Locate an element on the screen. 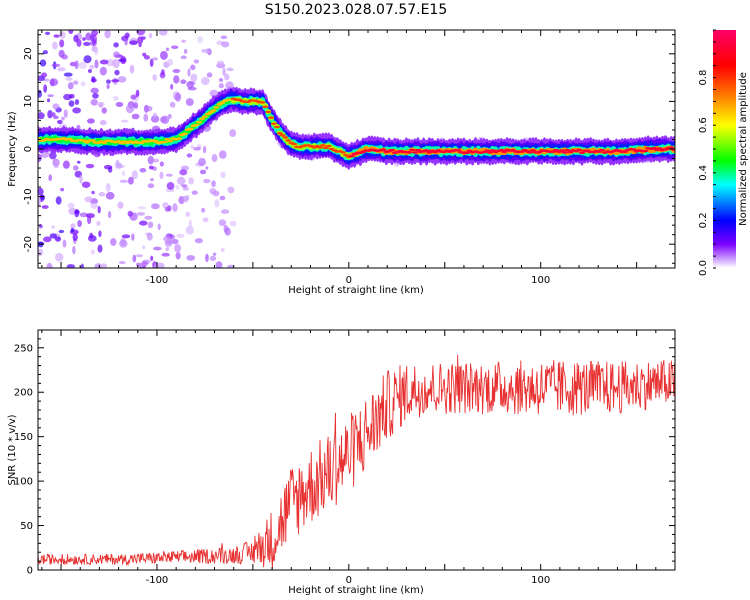  spectrogram-y-tick-label: 20 is located at coordinates (28, 53).